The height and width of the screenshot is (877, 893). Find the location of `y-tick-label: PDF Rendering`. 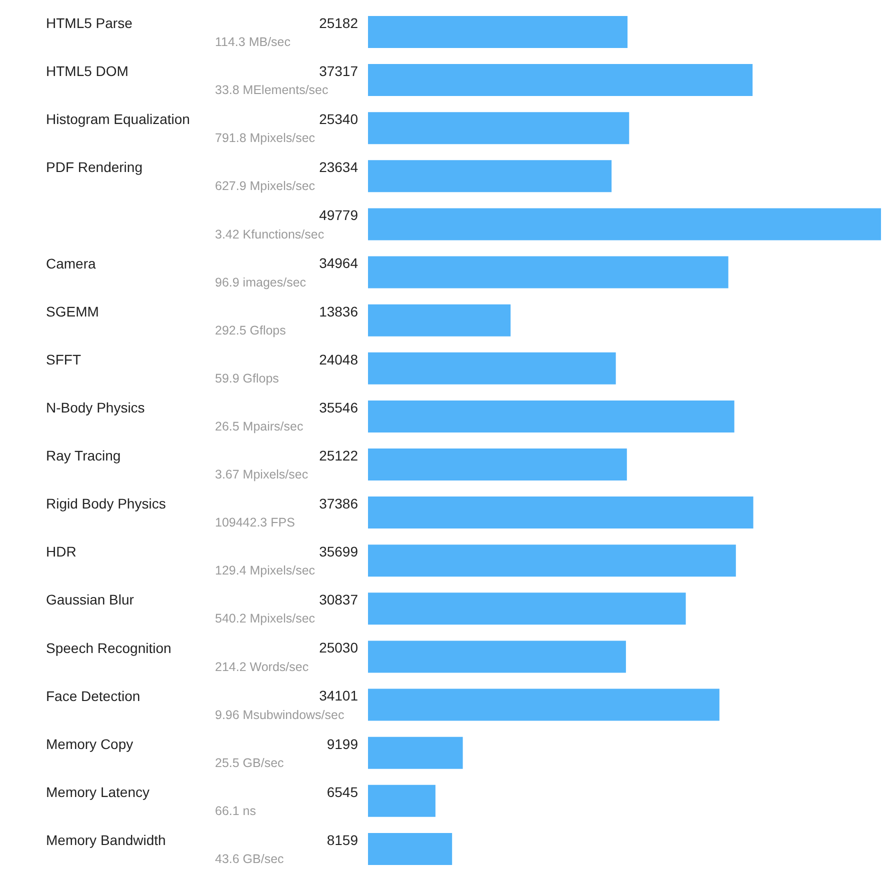

y-tick-label: PDF Rendering is located at coordinates (94, 167).